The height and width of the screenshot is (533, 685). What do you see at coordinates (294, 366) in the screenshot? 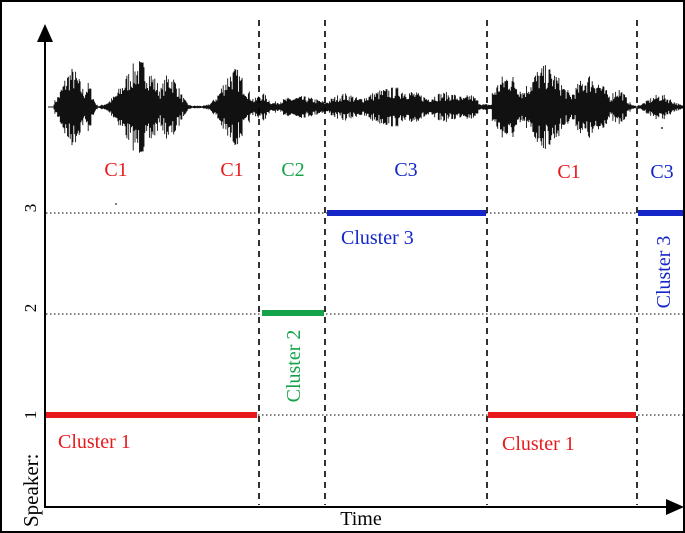
I see `segment-label-cluster-2: Cluster 2` at bounding box center [294, 366].